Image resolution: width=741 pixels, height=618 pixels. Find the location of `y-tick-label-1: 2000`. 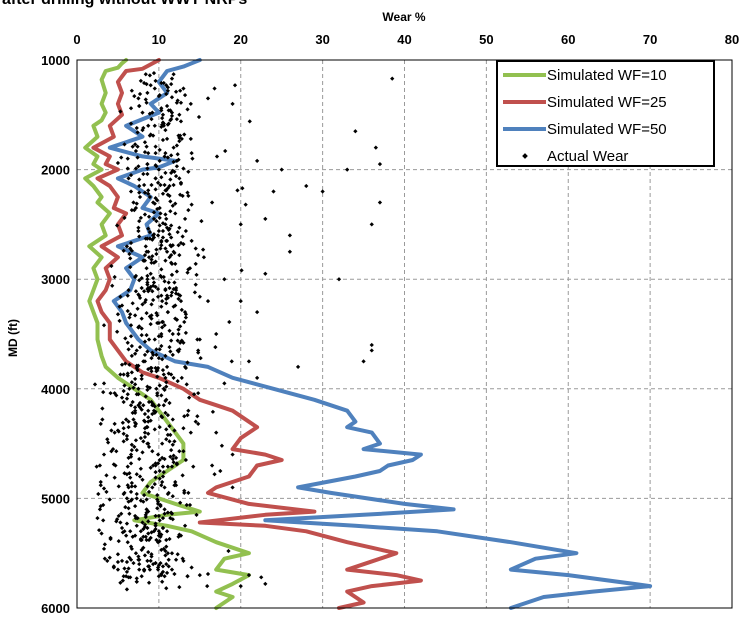

y-tick-label-1: 2000 is located at coordinates (55, 170).